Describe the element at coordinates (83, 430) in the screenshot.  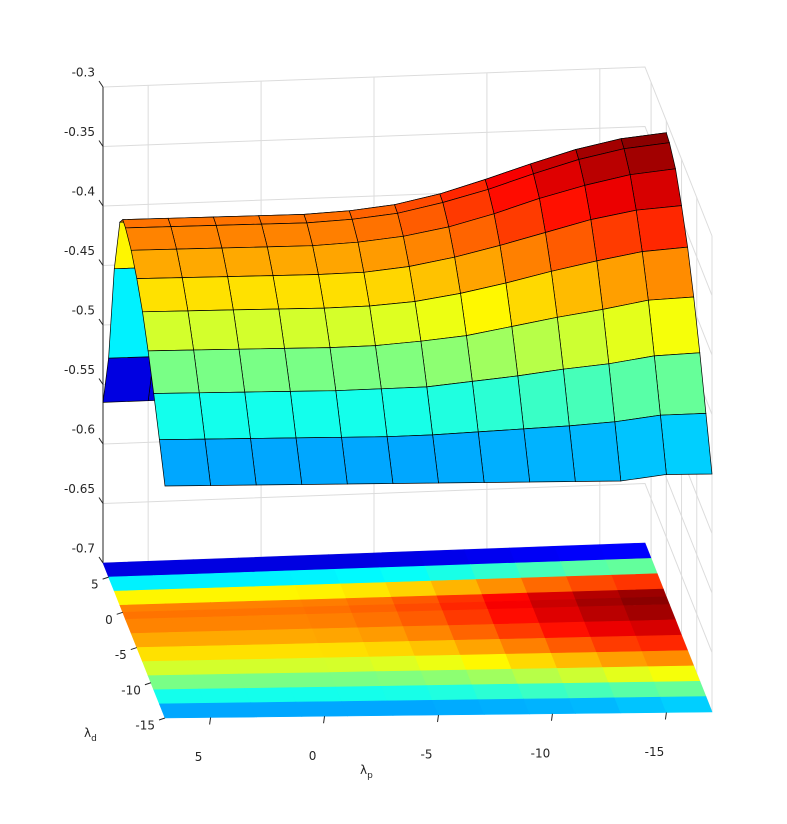
I see `z-tick-label: -0.6` at that location.